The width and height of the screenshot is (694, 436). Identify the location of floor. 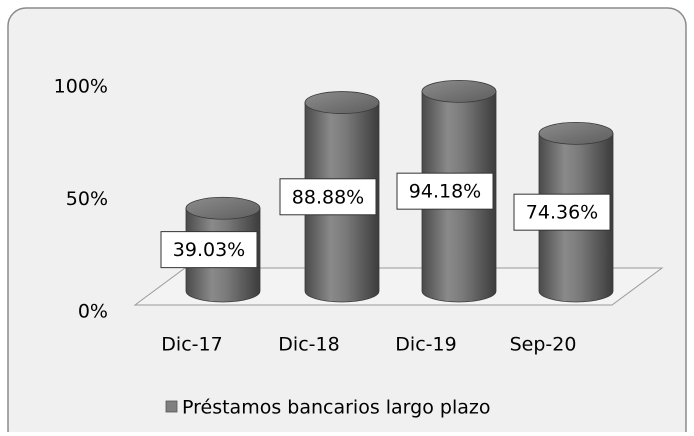
(398, 286).